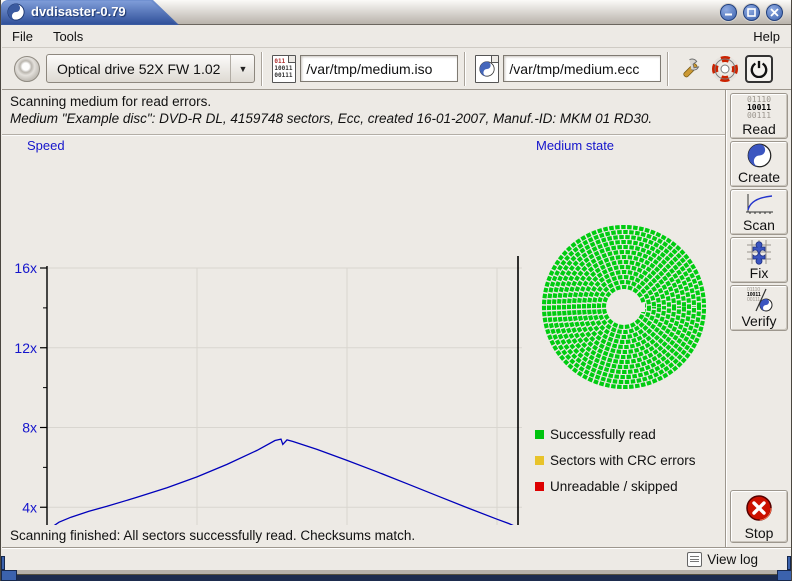  I want to click on maximize-button, so click(751, 12).